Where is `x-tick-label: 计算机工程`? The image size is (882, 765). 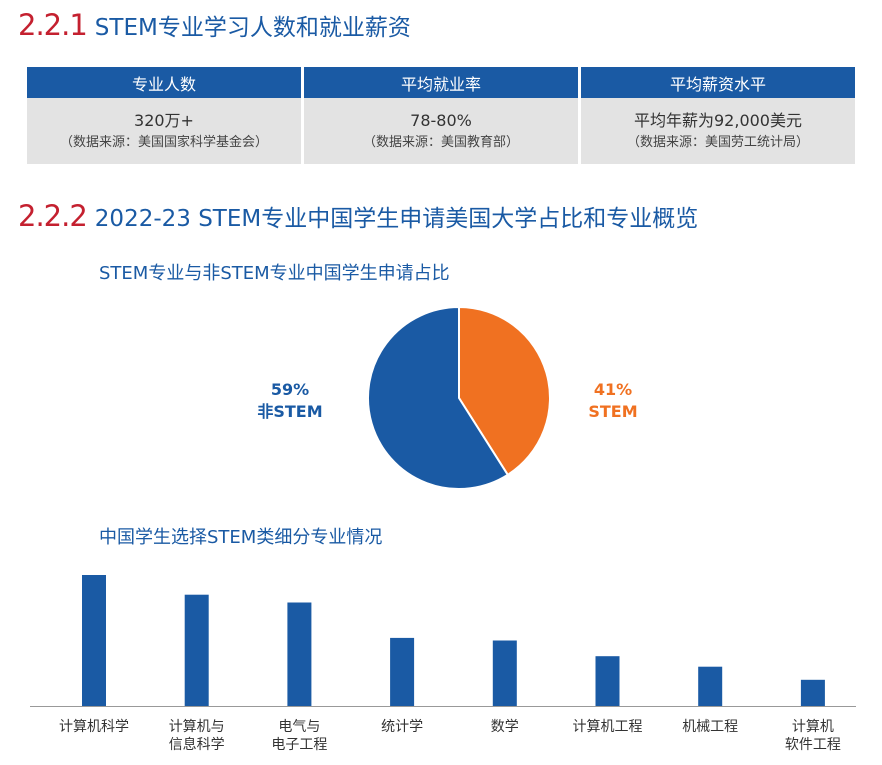
x-tick-label: 计算机工程 is located at coordinates (608, 727).